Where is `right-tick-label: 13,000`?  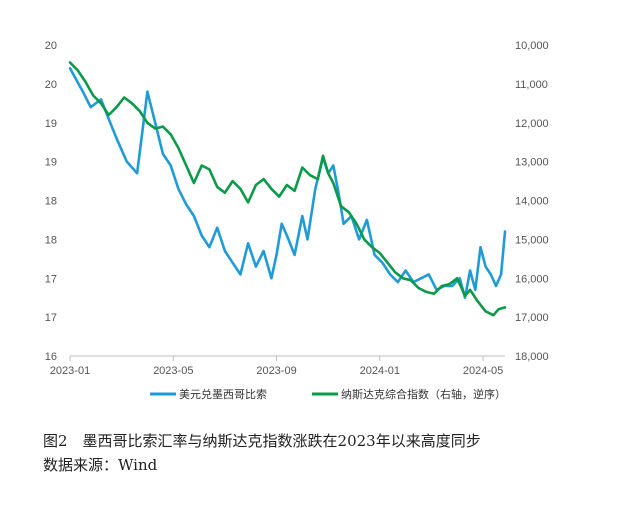 right-tick-label: 13,000 is located at coordinates (532, 163).